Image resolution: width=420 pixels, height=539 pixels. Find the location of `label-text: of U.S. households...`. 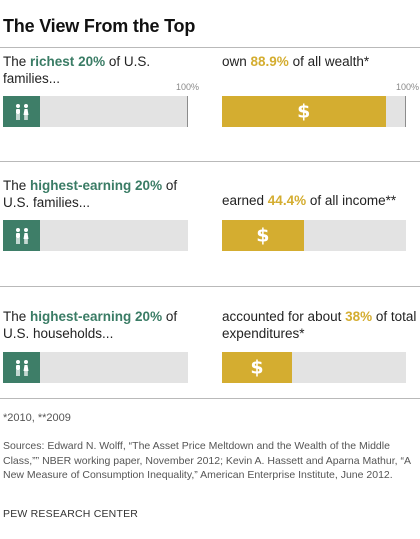

label-text: of U.S. households... is located at coordinates (90, 325).